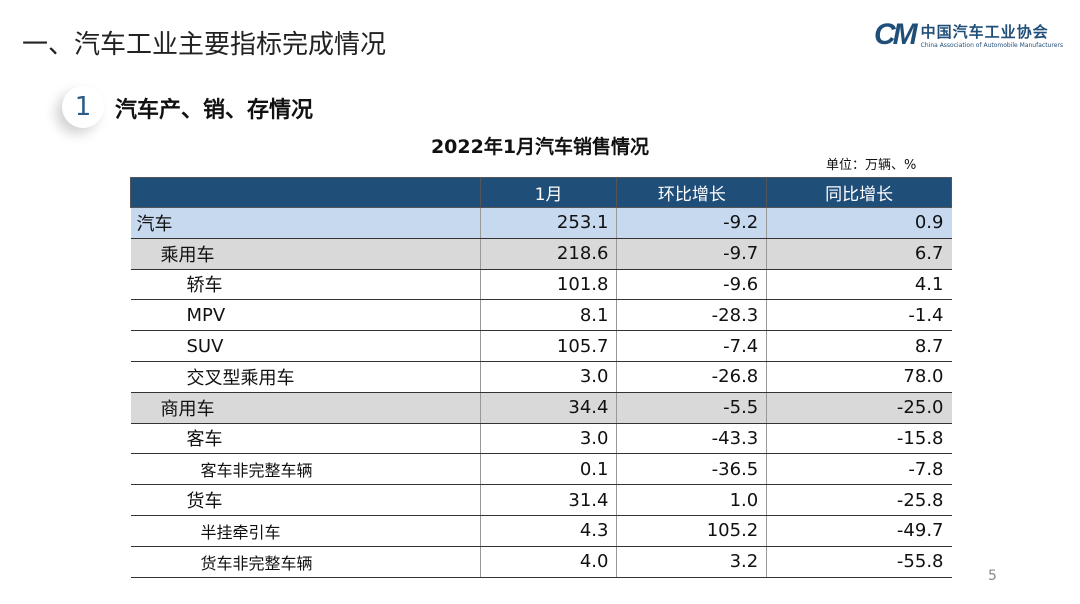 The image size is (1080, 604). What do you see at coordinates (691, 284) in the screenshot?
I see `mom-value: -9.6` at bounding box center [691, 284].